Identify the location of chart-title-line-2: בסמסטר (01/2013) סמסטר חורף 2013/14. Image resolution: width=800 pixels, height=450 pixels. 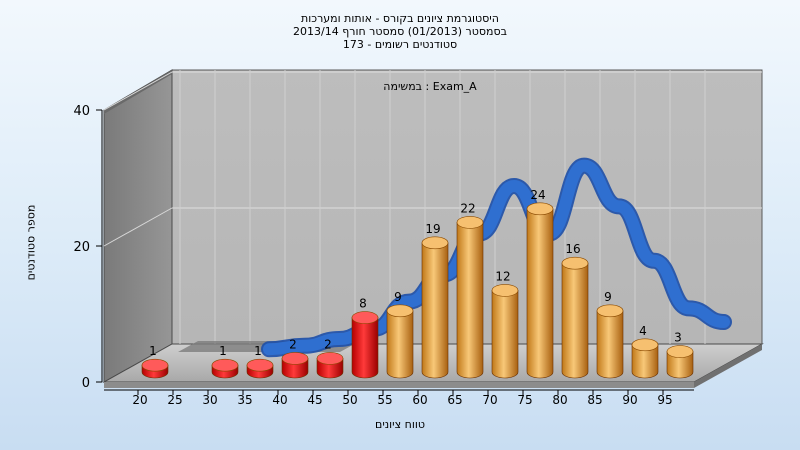
(400, 31).